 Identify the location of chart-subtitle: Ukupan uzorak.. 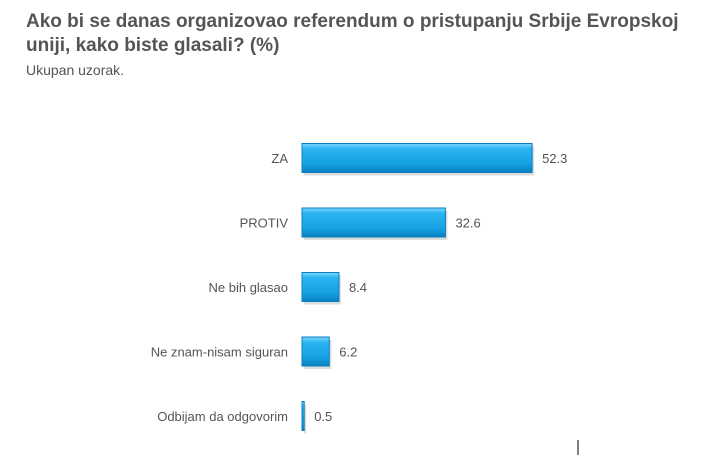
(75, 70).